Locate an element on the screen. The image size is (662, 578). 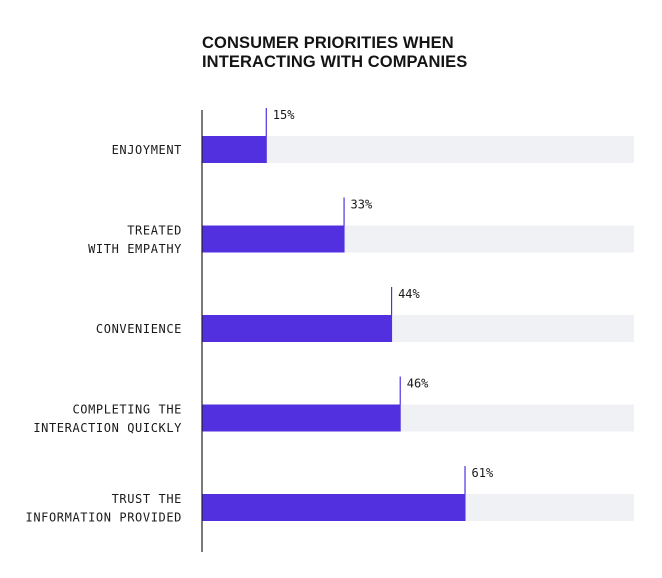
category-label: ENJOYMENT is located at coordinates (147, 150).